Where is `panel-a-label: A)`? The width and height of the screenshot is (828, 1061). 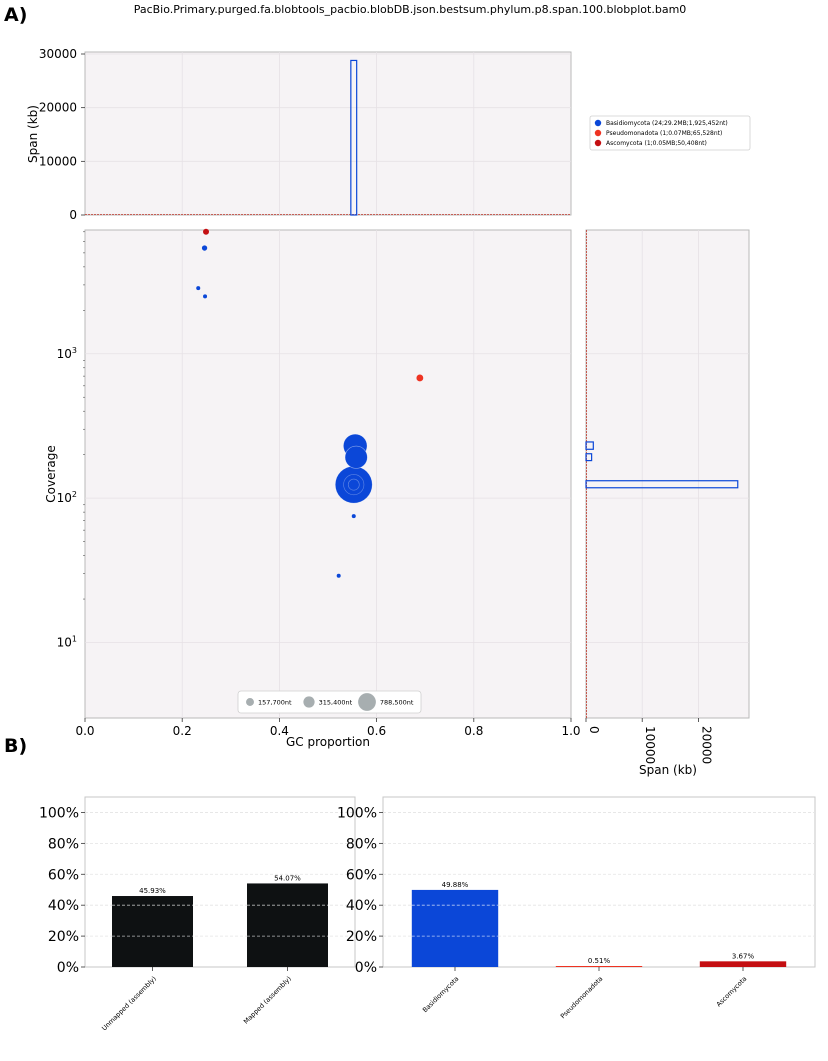
panel-a-label: A) is located at coordinates (15, 15).